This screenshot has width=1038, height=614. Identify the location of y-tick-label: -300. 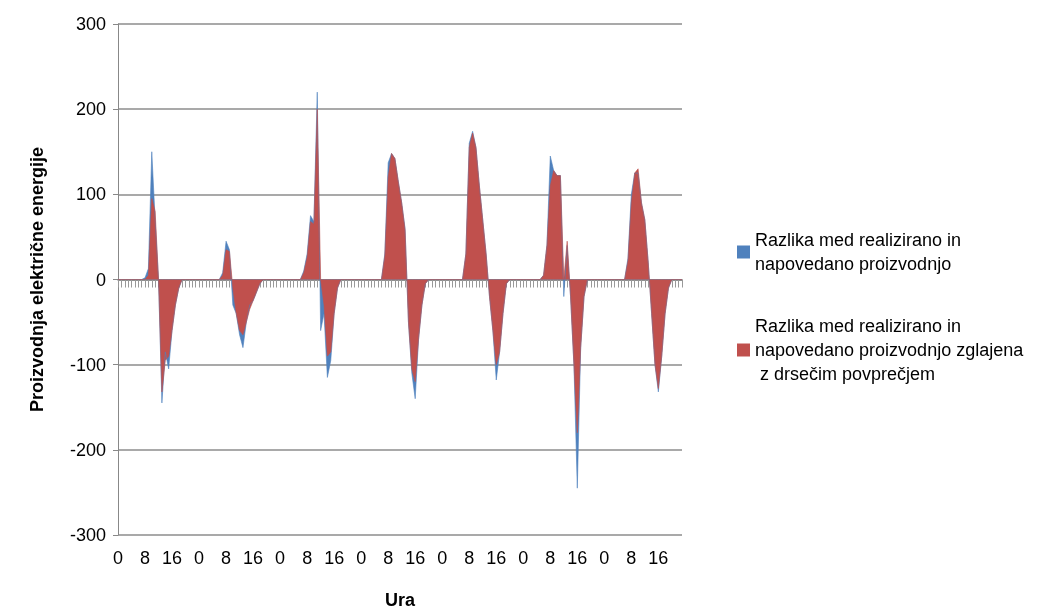
(87, 535).